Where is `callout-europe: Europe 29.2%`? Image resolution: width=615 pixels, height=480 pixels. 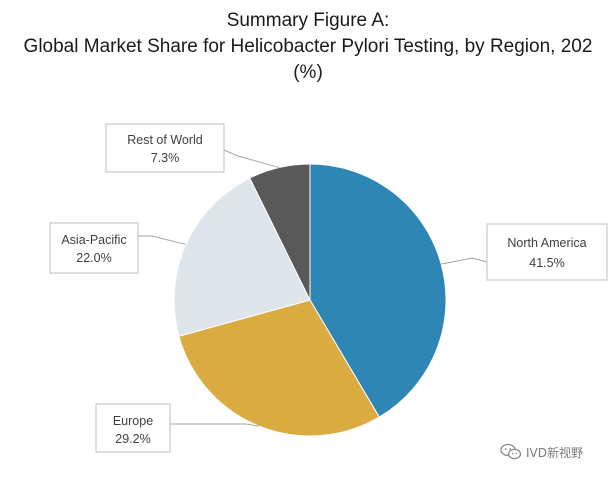
callout-europe: Europe 29.2% is located at coordinates (133, 428).